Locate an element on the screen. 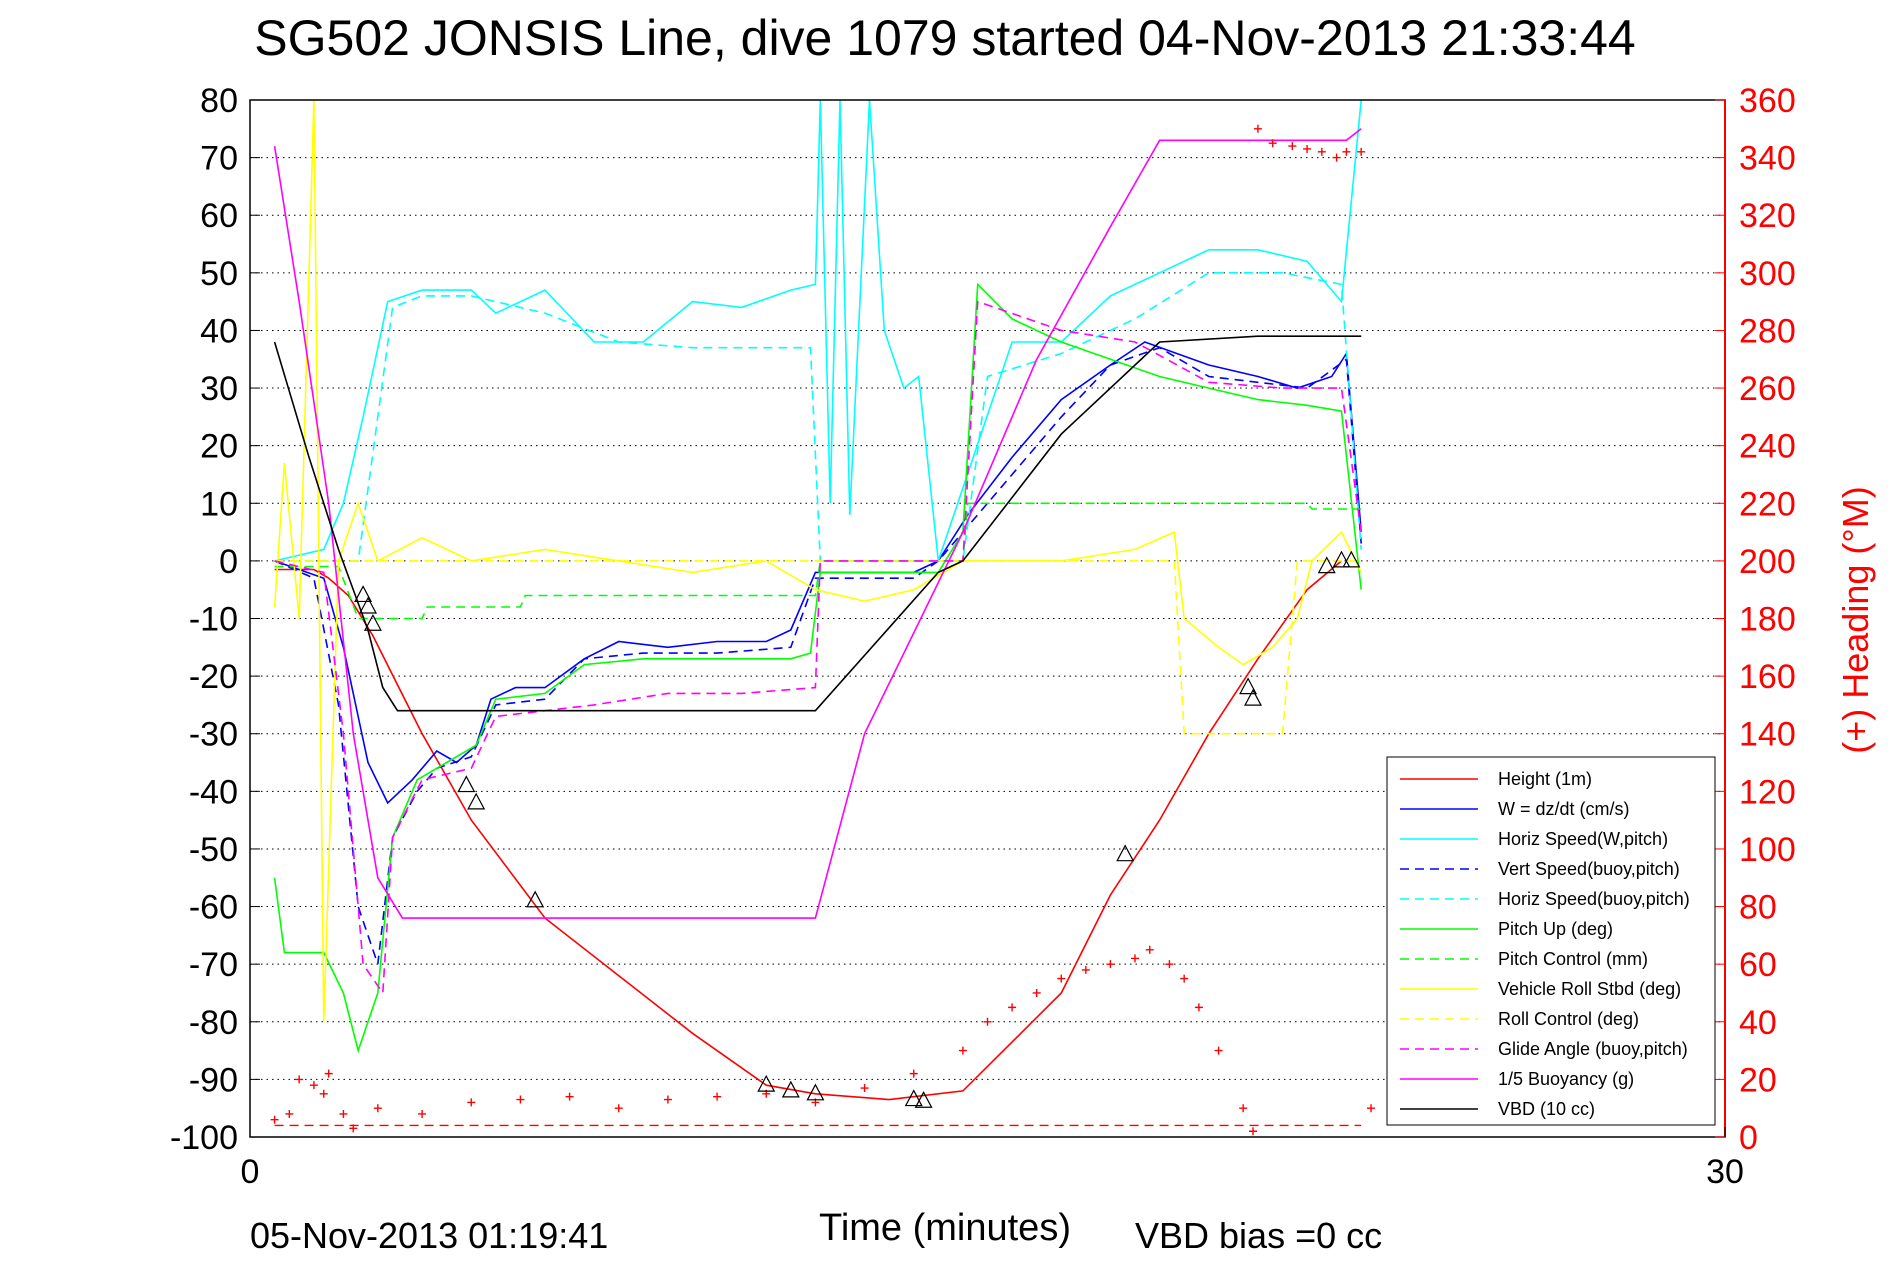 The image size is (1891, 1262). footer-vbd-bias: VBD bias =0 cc is located at coordinates (1258, 1235).